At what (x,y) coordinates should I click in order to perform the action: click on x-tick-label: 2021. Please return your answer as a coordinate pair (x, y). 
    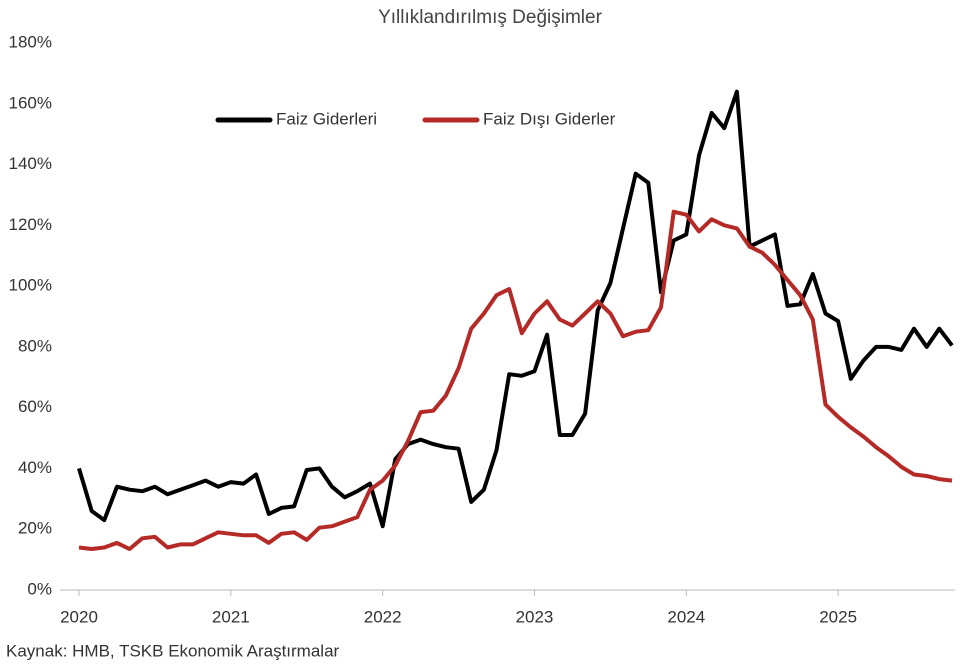
    Looking at the image, I should click on (231, 616).